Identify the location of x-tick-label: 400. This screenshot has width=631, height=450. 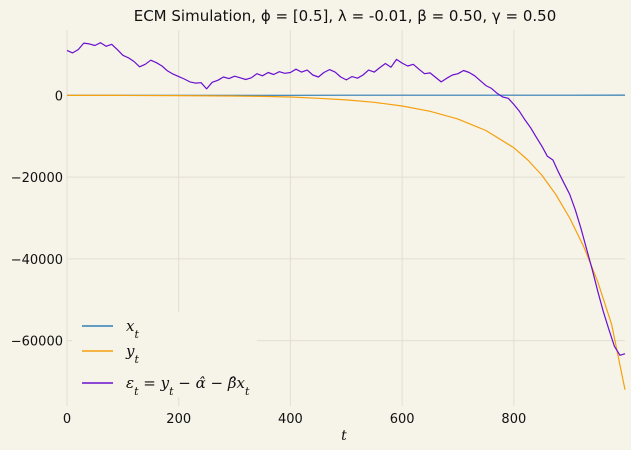
(290, 419).